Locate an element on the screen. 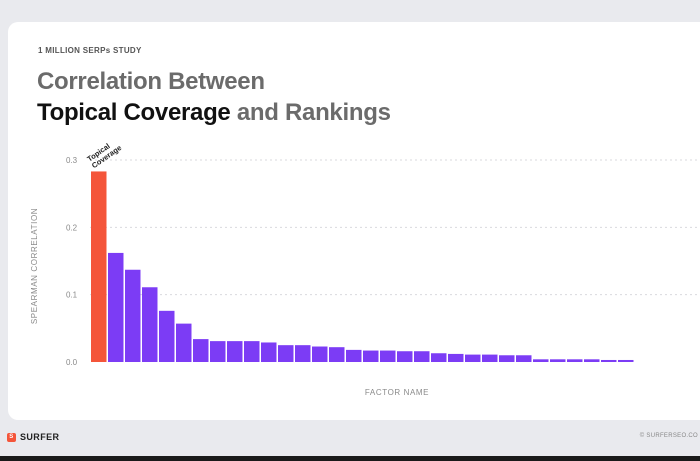  title-line-2: Topical Coverage and Rankings is located at coordinates (214, 112).